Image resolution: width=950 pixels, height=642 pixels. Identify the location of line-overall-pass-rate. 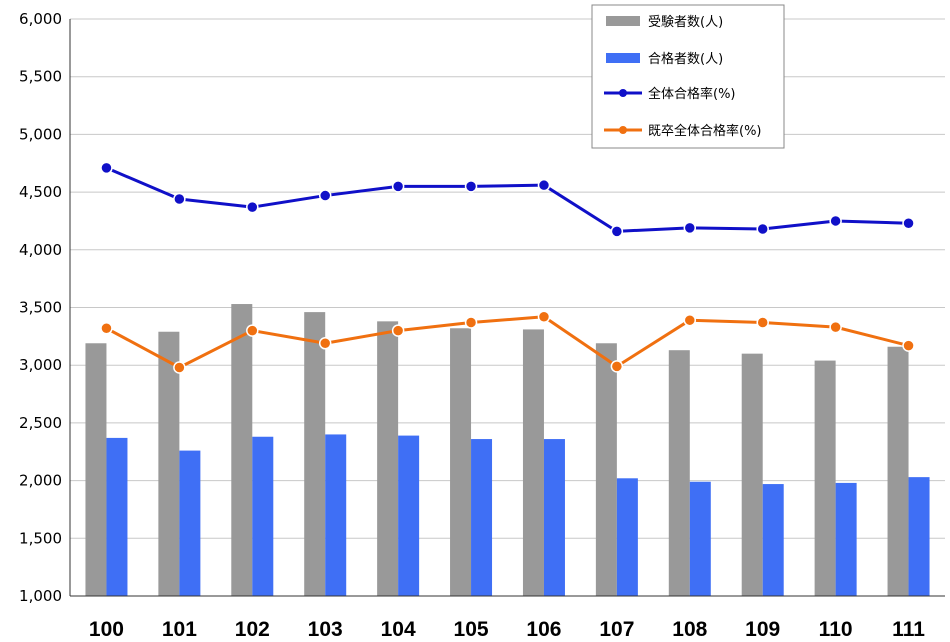
(507, 199).